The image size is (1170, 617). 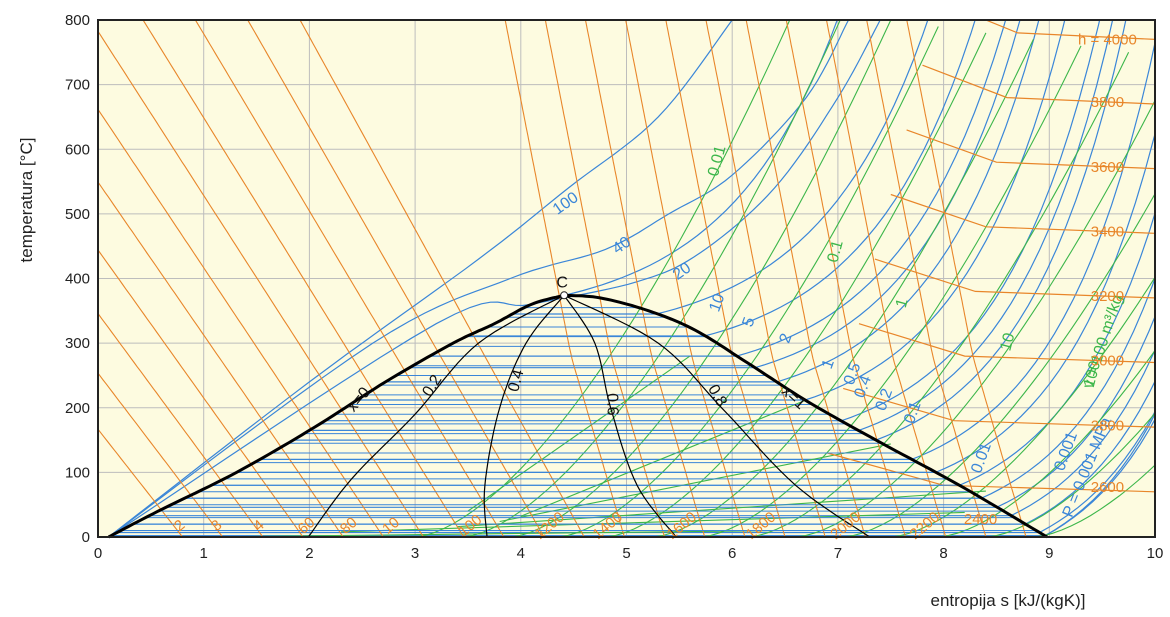 I want to click on y-tick-label: 300, so click(x=77, y=343).